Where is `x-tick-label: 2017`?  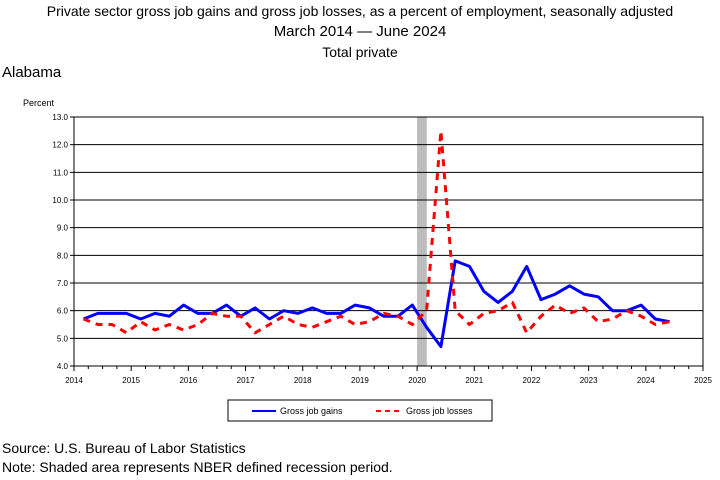
x-tick-label: 2017 is located at coordinates (246, 380).